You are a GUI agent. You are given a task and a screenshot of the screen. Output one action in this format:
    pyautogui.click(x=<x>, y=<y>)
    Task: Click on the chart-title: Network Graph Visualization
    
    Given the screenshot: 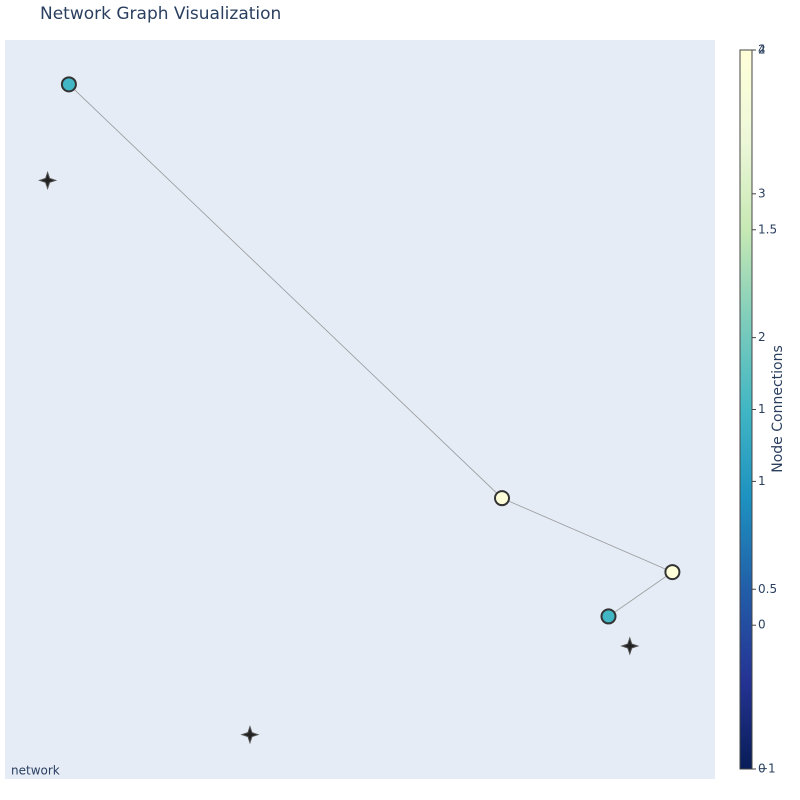 What is the action you would take?
    pyautogui.click(x=160, y=14)
    